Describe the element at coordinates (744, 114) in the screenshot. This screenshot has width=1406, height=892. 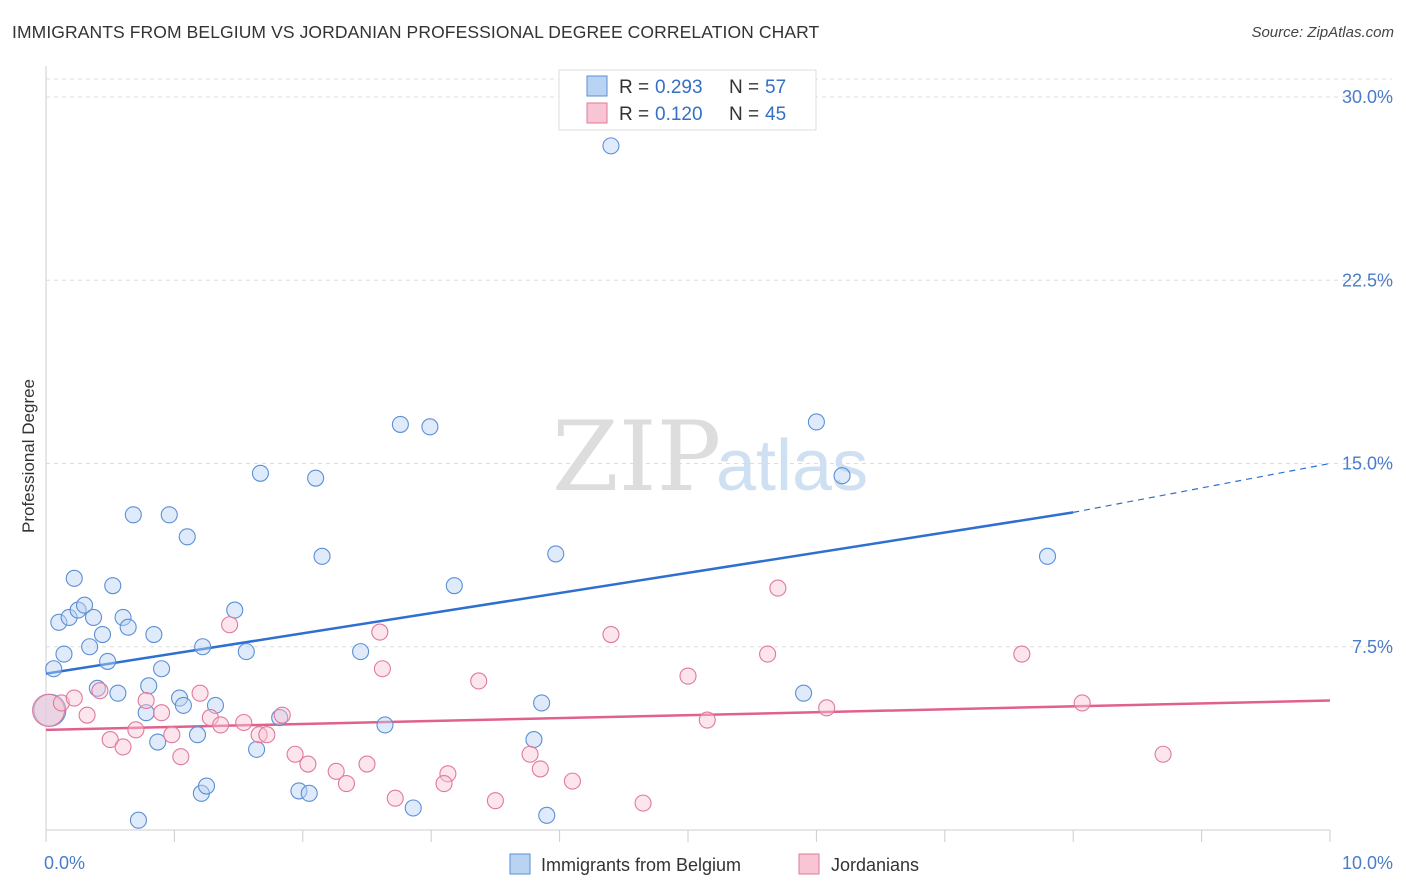
I see `legend-n-label-jordan: N =` at that location.